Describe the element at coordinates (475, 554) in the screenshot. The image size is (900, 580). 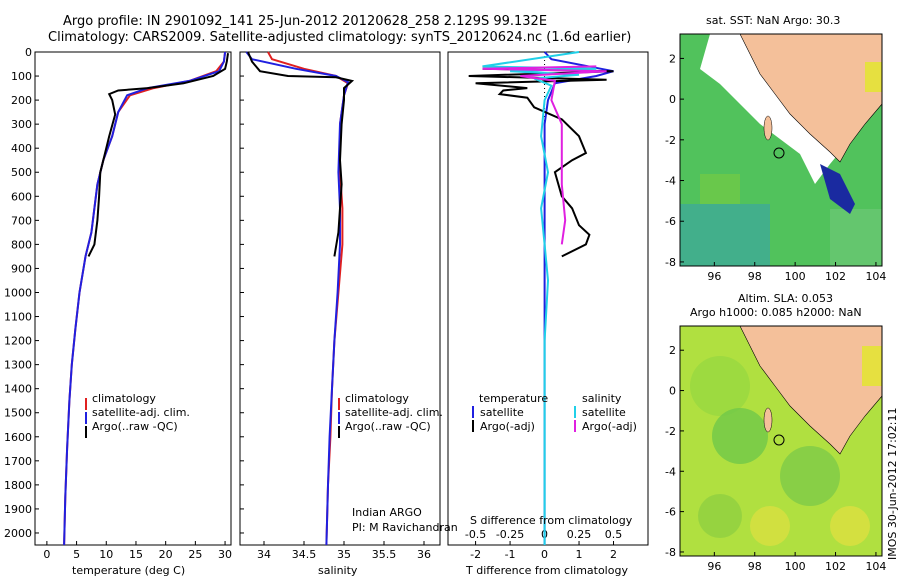
I see `x-tick-label: -2` at that location.